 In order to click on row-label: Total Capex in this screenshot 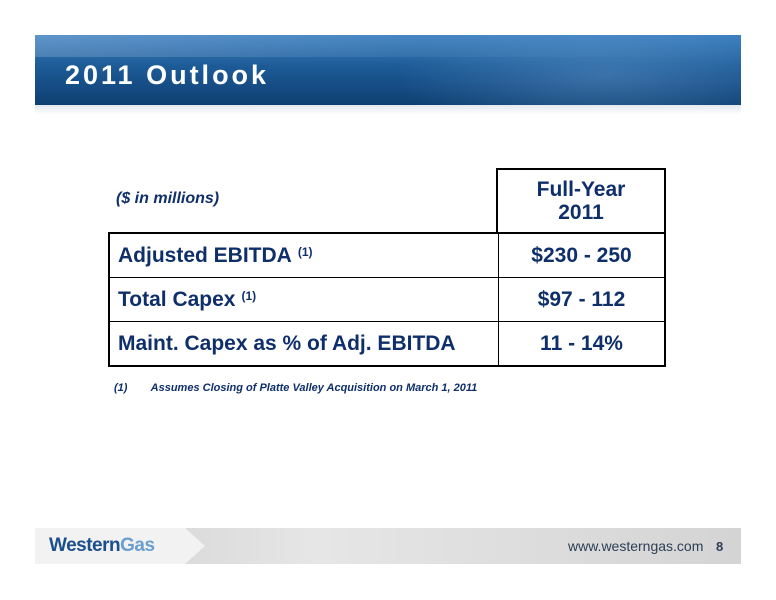, I will do `click(177, 299)`.